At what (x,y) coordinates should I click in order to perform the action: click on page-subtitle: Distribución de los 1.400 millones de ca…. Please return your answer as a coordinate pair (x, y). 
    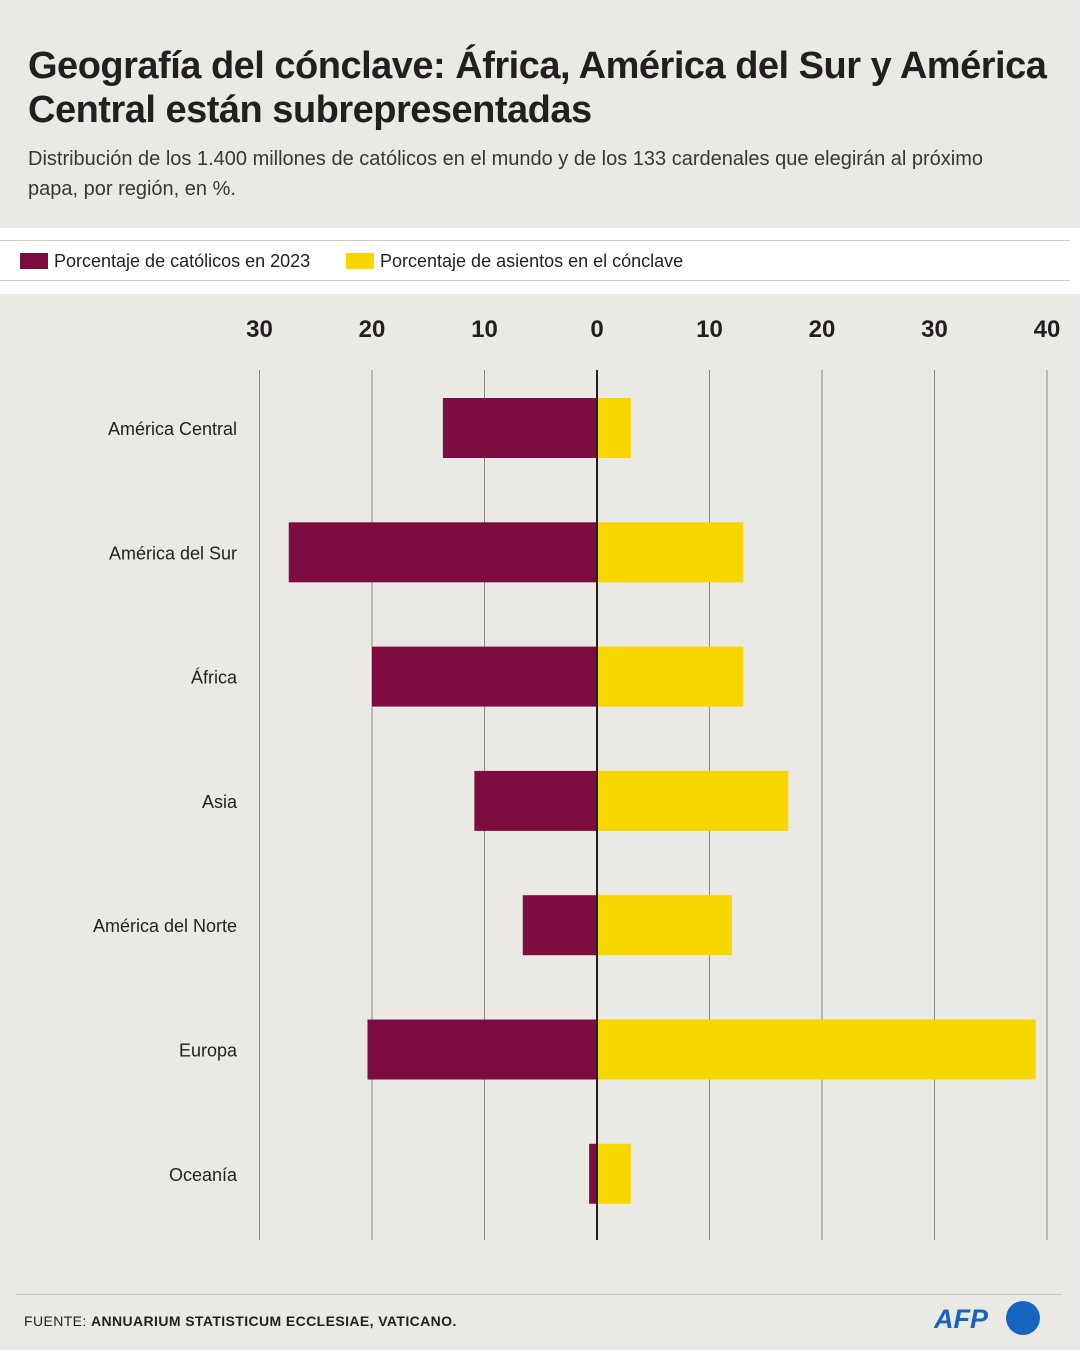
    Looking at the image, I should click on (505, 174).